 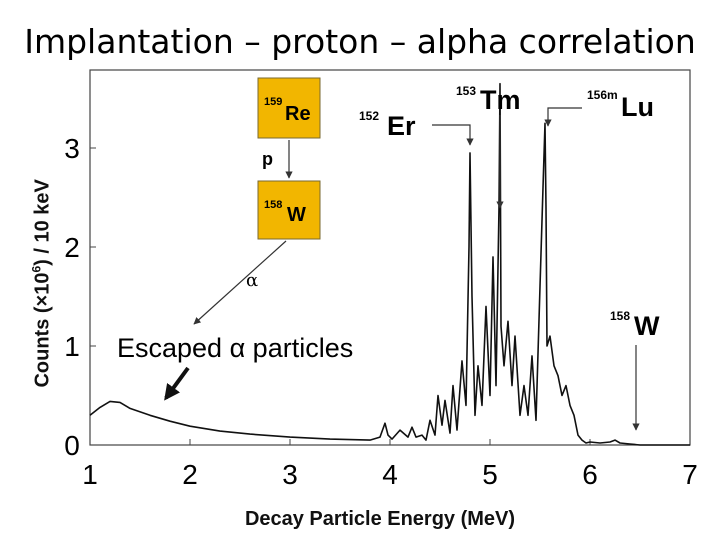 What do you see at coordinates (72, 346) in the screenshot?
I see `y-tick-label: 1` at bounding box center [72, 346].